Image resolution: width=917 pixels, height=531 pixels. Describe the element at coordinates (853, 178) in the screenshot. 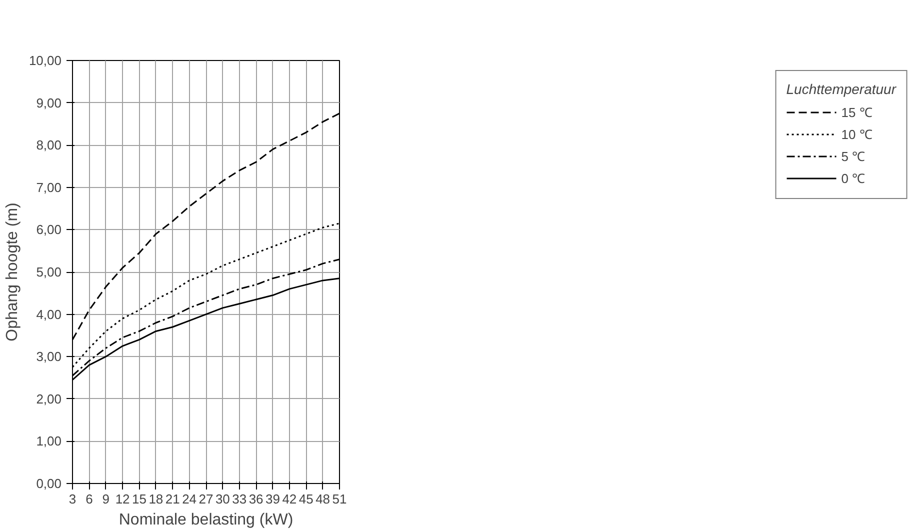

I see `legend-label: 0 ℃` at that location.